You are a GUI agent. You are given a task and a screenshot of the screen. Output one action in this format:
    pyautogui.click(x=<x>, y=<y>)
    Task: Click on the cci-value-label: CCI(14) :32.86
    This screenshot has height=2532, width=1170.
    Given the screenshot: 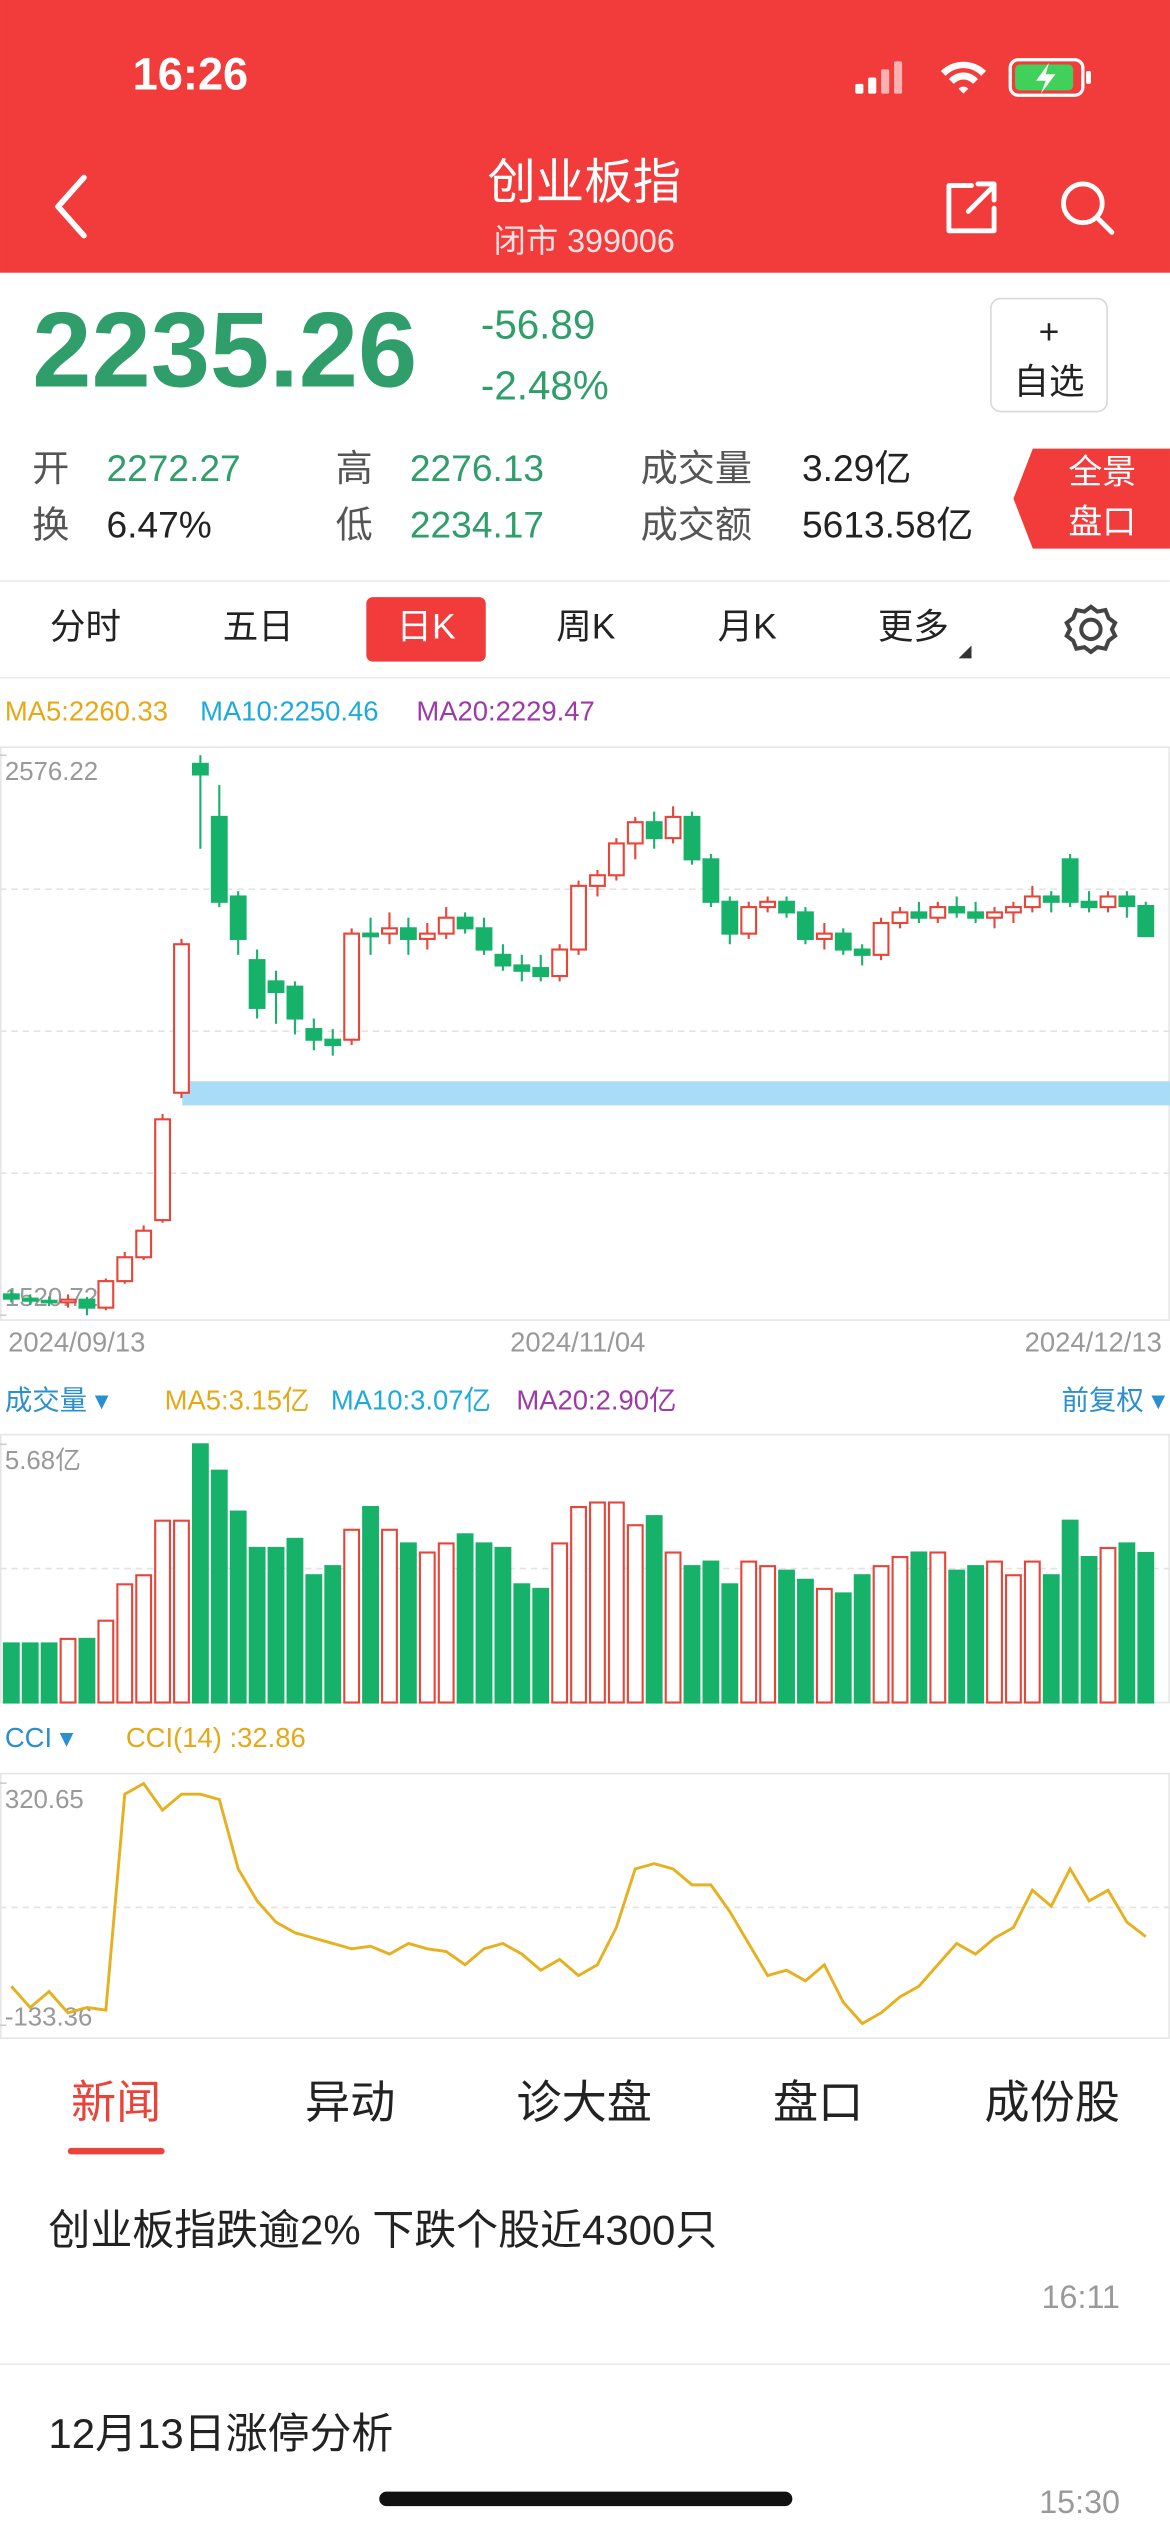 What is the action you would take?
    pyautogui.click(x=216, y=1737)
    